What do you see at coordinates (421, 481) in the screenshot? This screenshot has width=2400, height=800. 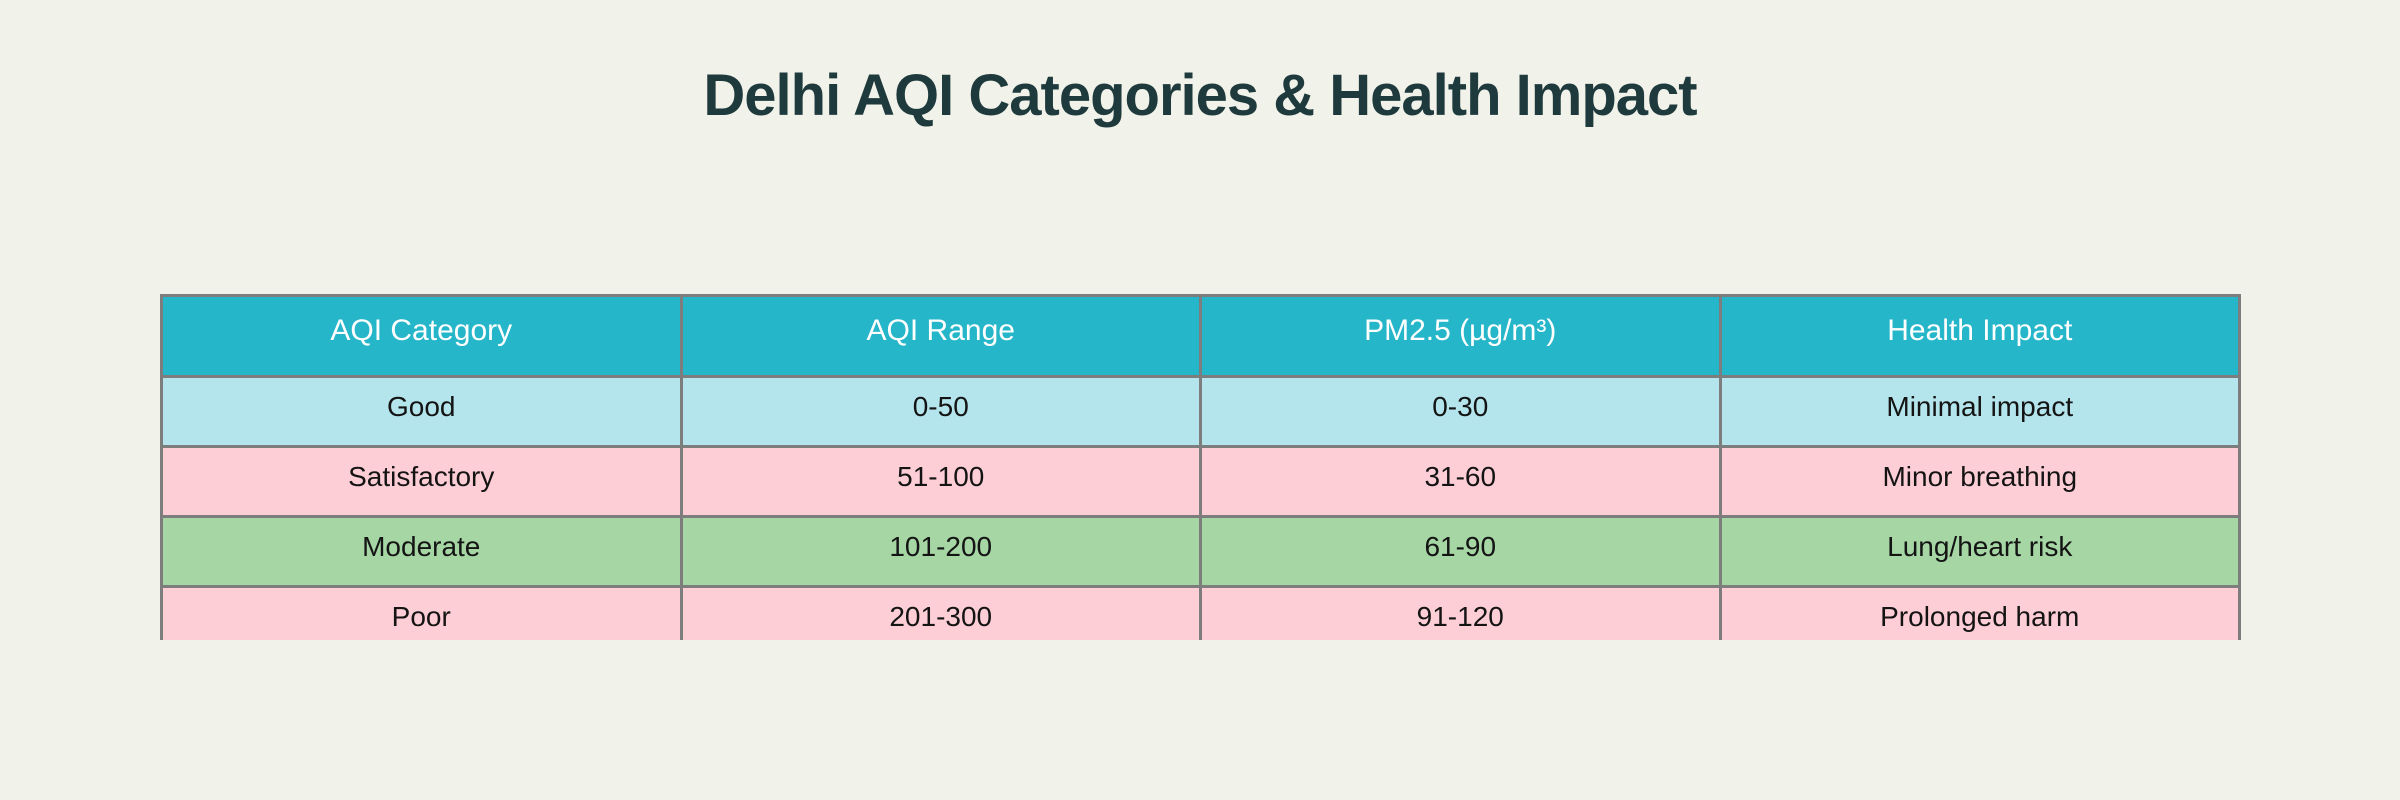 I see `cell-category: Satisfactory` at bounding box center [421, 481].